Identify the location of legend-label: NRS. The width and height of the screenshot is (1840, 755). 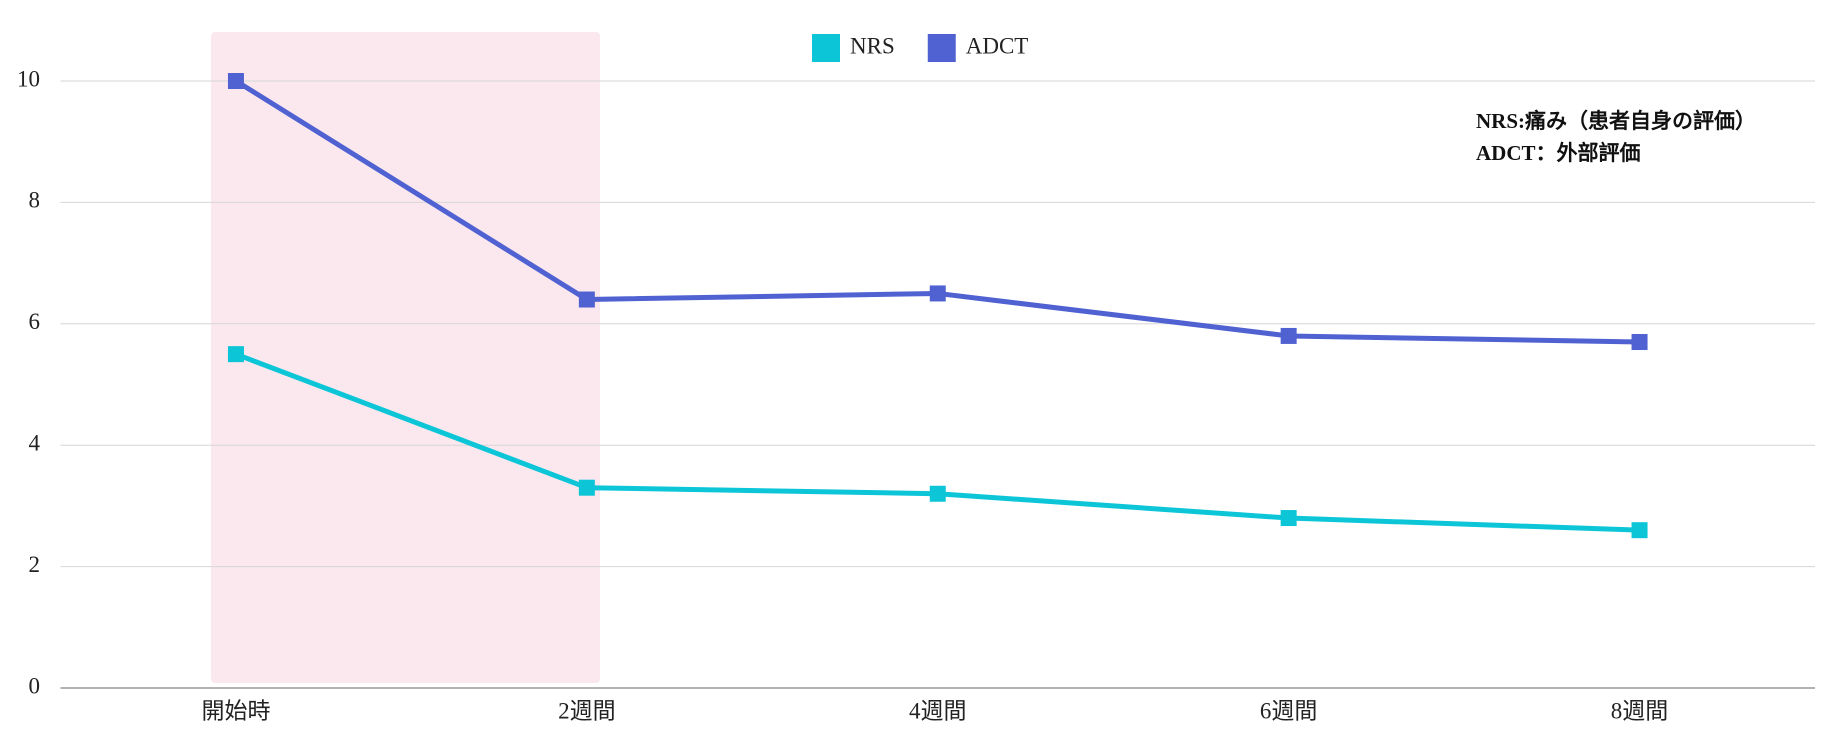
(872, 45).